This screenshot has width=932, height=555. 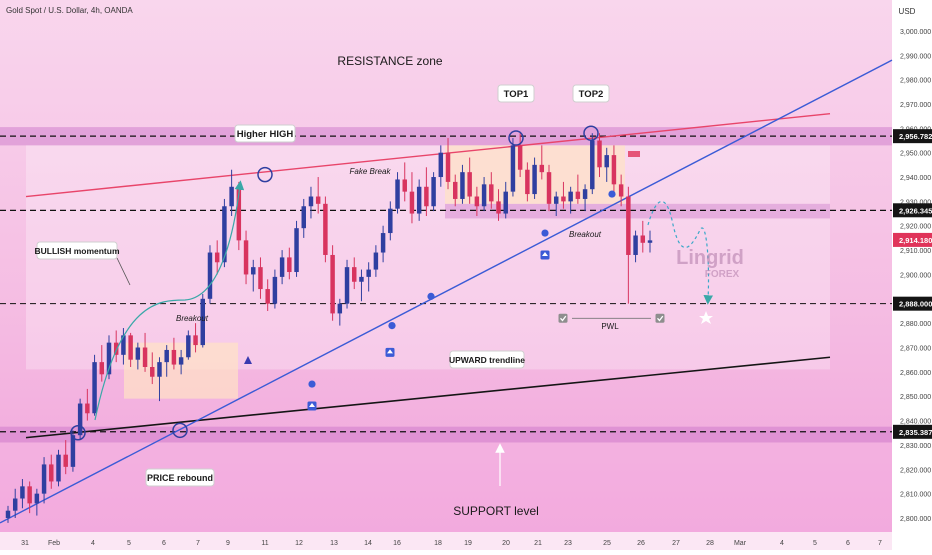 What do you see at coordinates (915, 56) in the screenshot?
I see `price-tick-label: 2,990.000` at bounding box center [915, 56].